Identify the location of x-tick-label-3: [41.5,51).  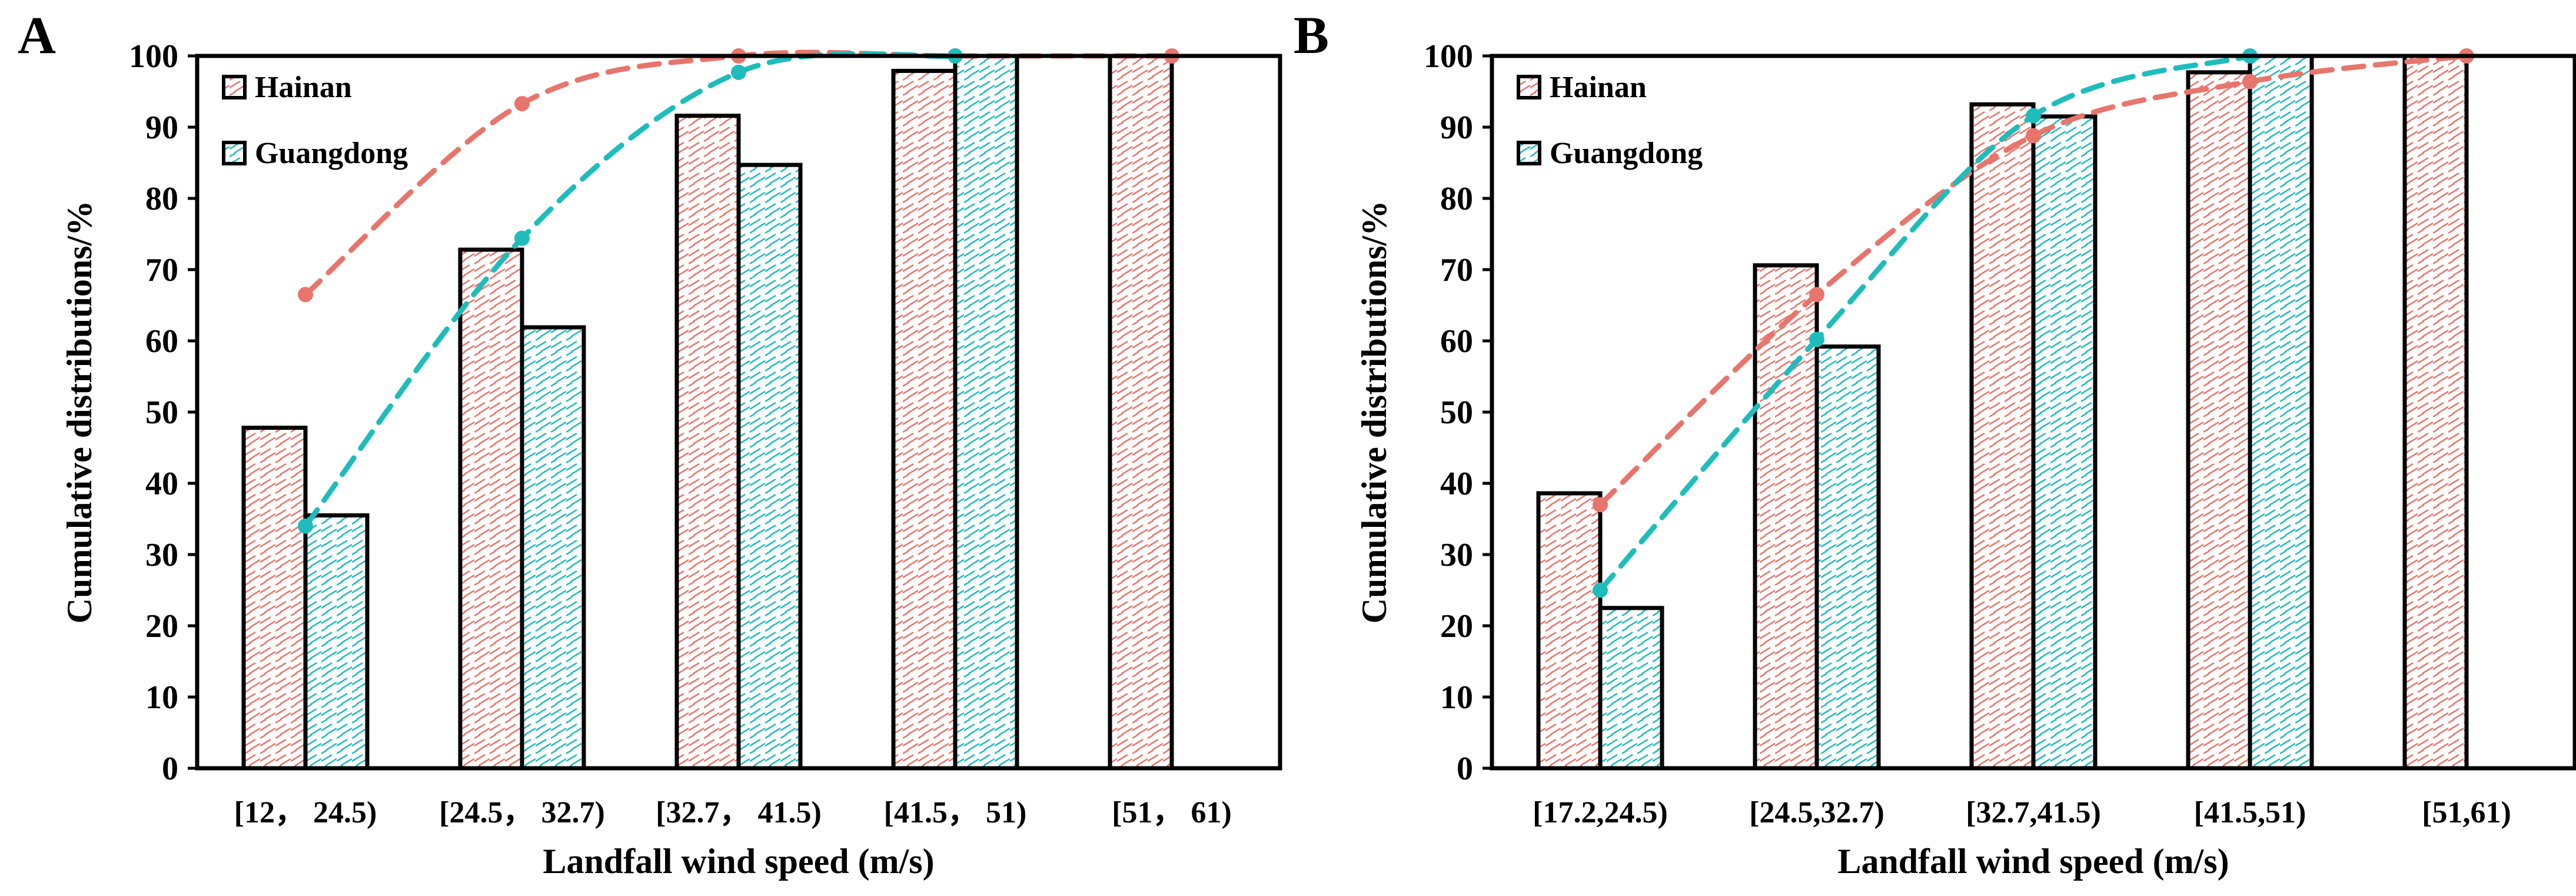
(2250, 812).